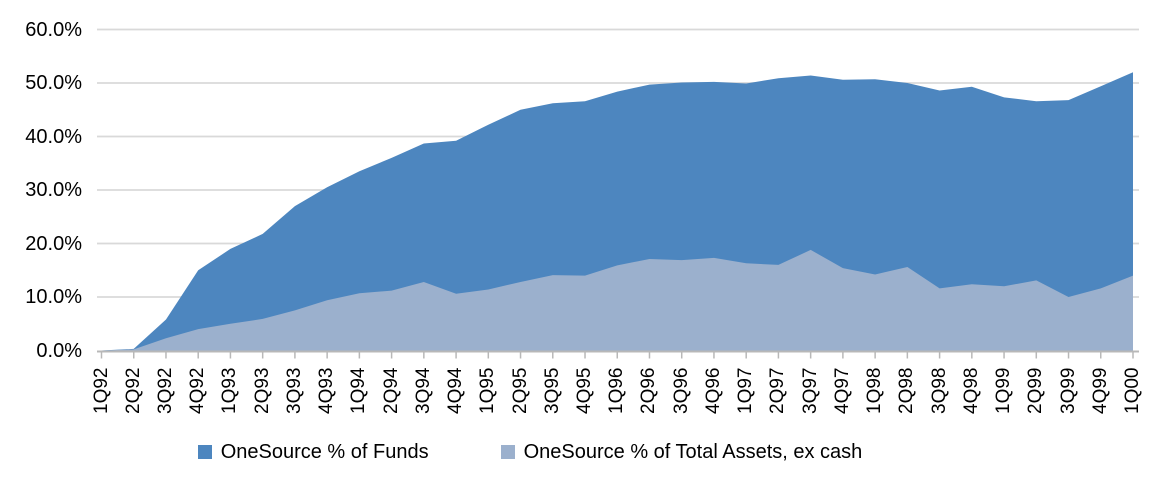  I want to click on y-tick-label: 0.0%, so click(59, 350).